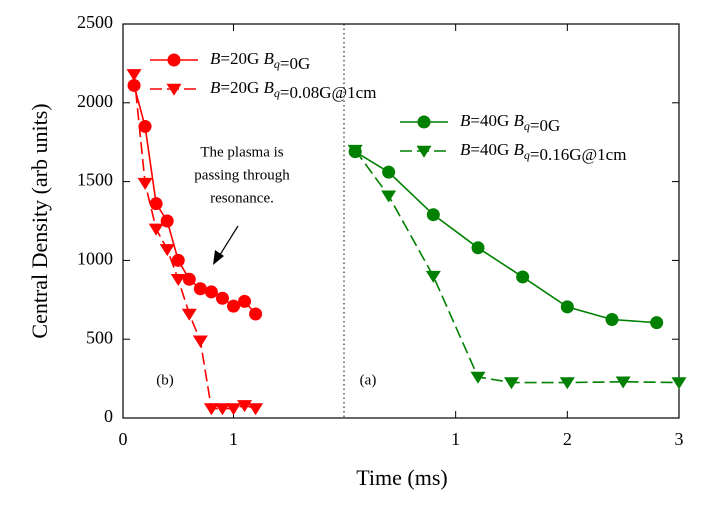 This screenshot has height=505, width=718. I want to click on y-tick-label: 1500, so click(95, 180).